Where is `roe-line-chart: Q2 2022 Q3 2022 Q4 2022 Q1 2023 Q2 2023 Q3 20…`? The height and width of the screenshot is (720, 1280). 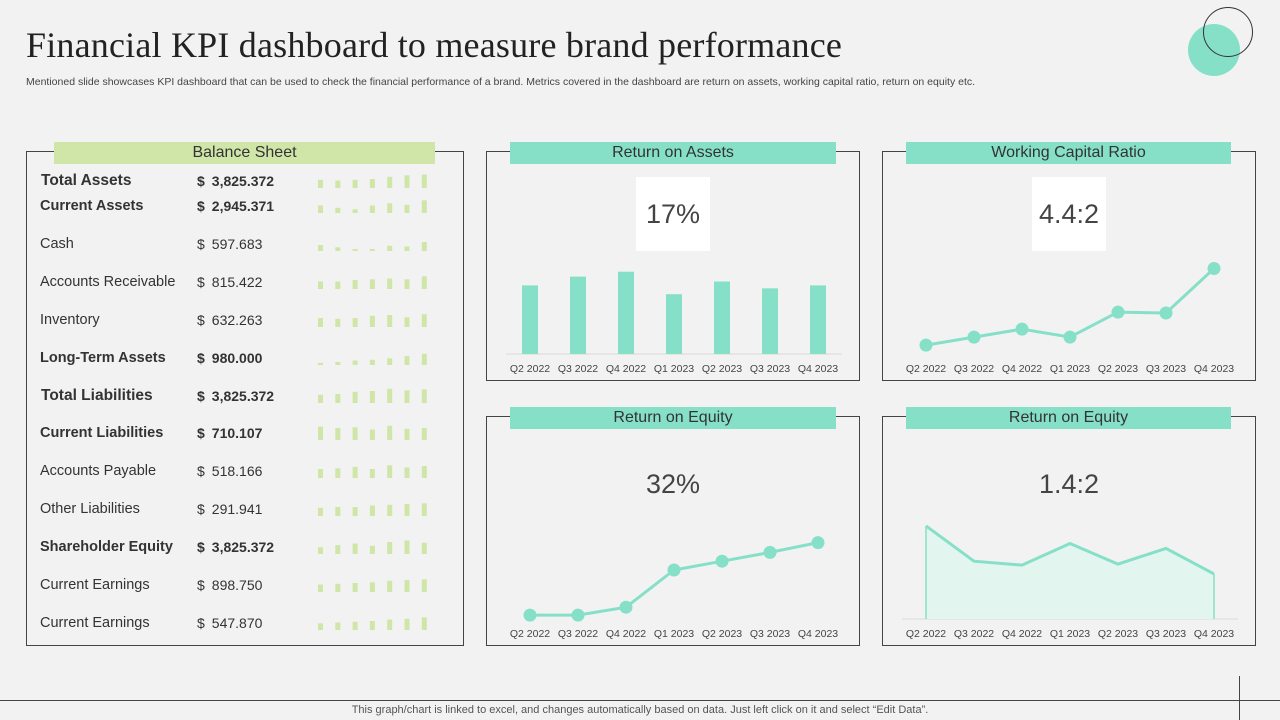
roe-line-chart: Q2 2022 Q3 2022 Q4 2022 Q1 2023 Q2 2023 Q3 20… is located at coordinates (674, 588).